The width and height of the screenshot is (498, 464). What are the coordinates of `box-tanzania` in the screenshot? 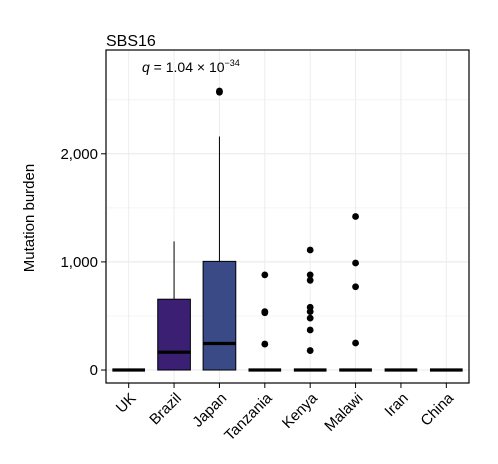 It's located at (265, 321).